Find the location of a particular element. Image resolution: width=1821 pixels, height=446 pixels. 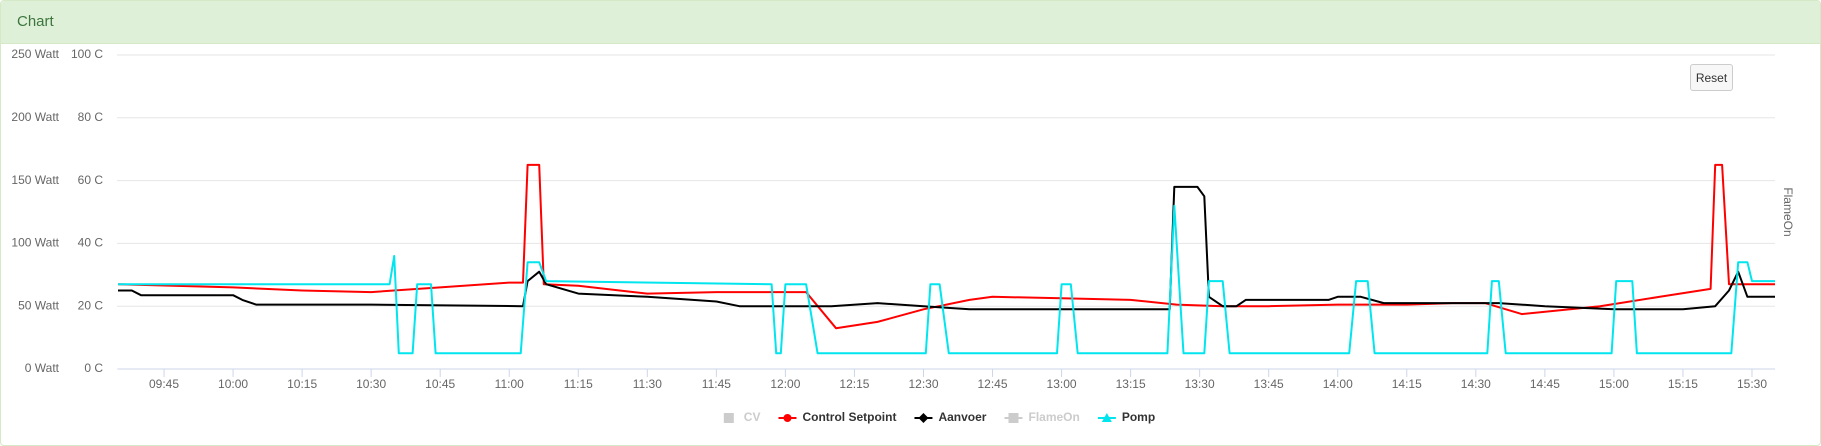

x-tick-label: 11:00 is located at coordinates (509, 384).